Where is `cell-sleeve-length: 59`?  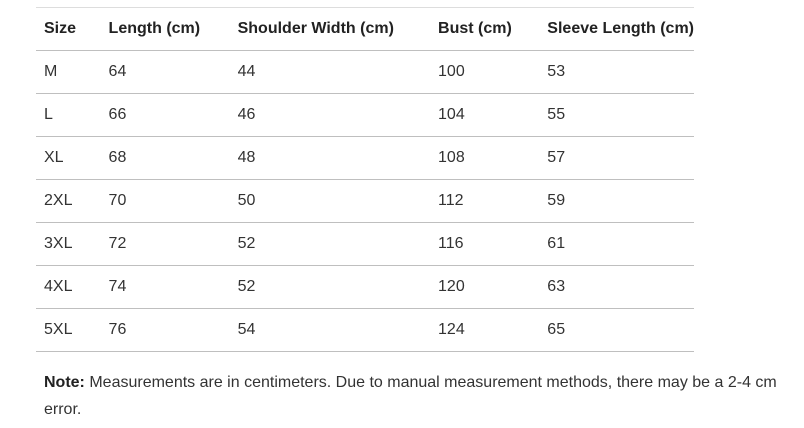
cell-sleeve-length: 59 is located at coordinates (556, 200).